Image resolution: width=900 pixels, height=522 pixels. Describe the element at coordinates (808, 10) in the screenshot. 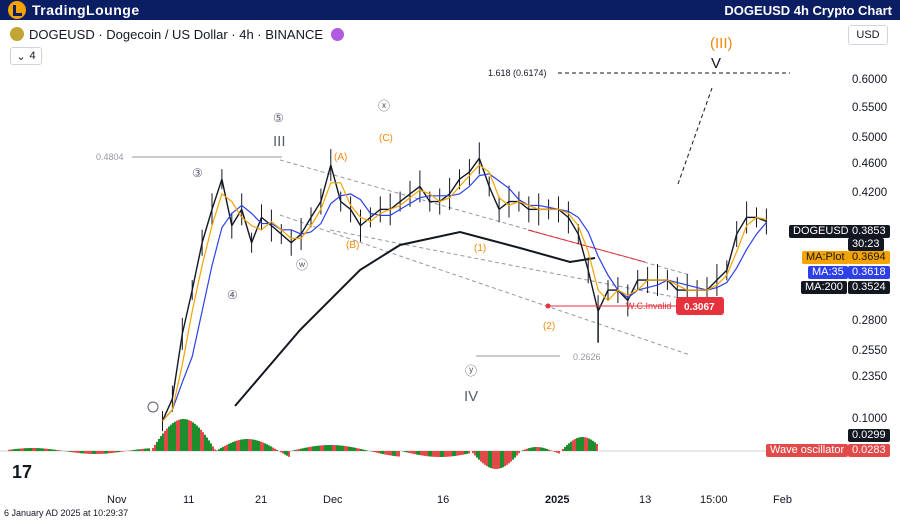

I see `chart-title: DOGEUSD 4h Crypto Chart` at that location.